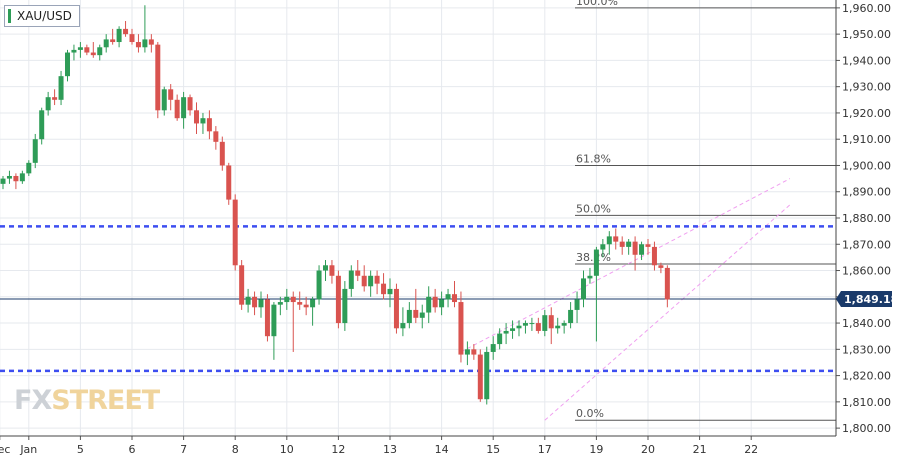 The width and height of the screenshot is (907, 461). I want to click on fib-label: 0.0%, so click(590, 413).